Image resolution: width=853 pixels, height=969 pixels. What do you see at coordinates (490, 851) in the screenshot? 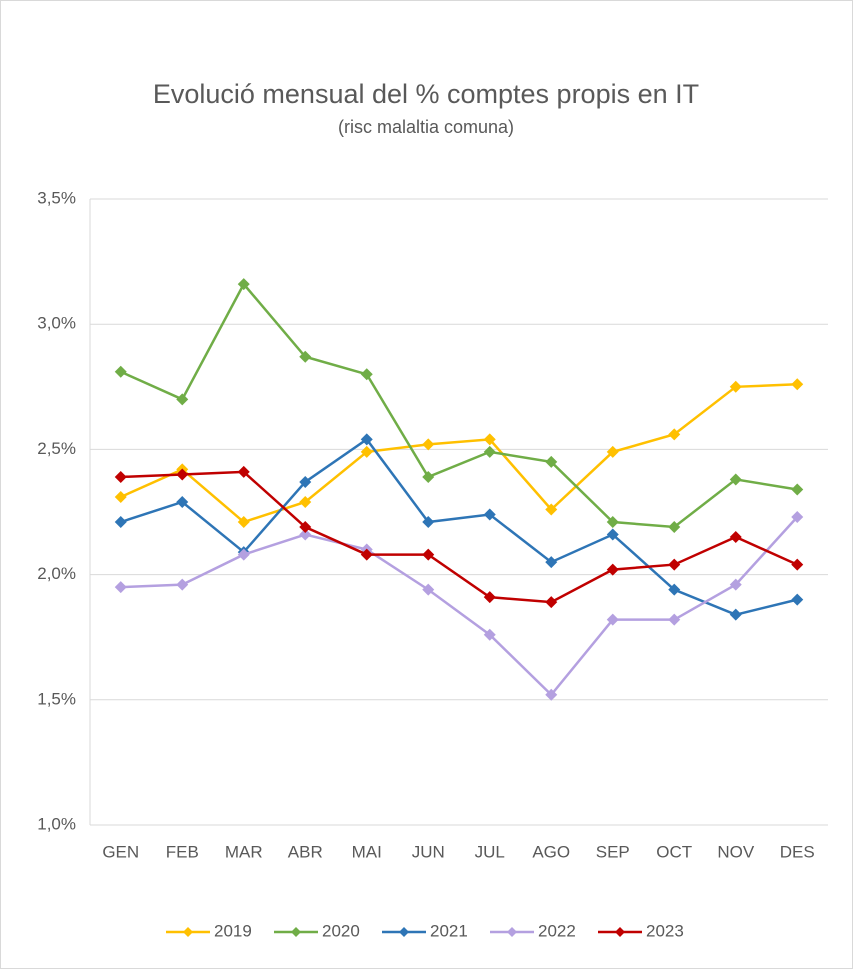
I see `x-tick-label: JUL` at bounding box center [490, 851].